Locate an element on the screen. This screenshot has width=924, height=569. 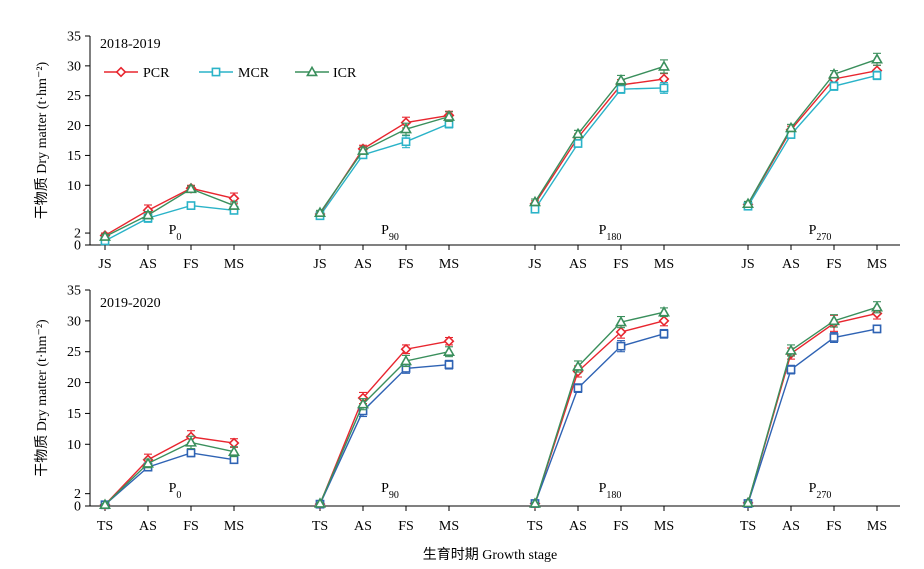
y-tick-label: 2 is located at coordinates (77, 234).